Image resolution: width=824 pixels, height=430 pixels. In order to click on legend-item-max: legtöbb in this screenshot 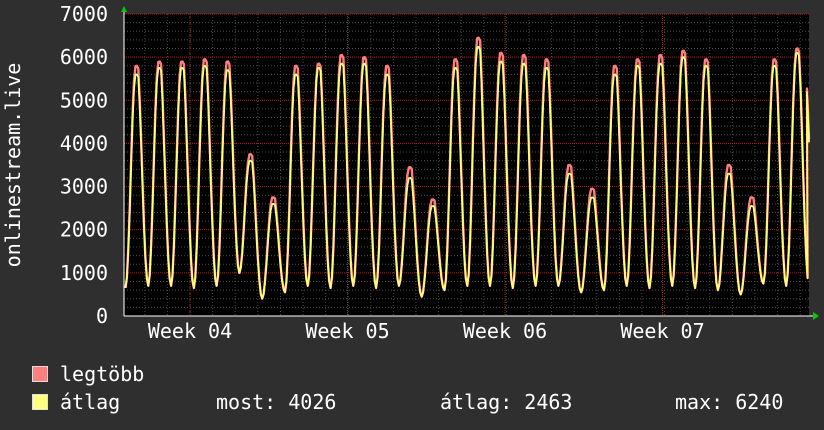, I will do `click(88, 374)`.